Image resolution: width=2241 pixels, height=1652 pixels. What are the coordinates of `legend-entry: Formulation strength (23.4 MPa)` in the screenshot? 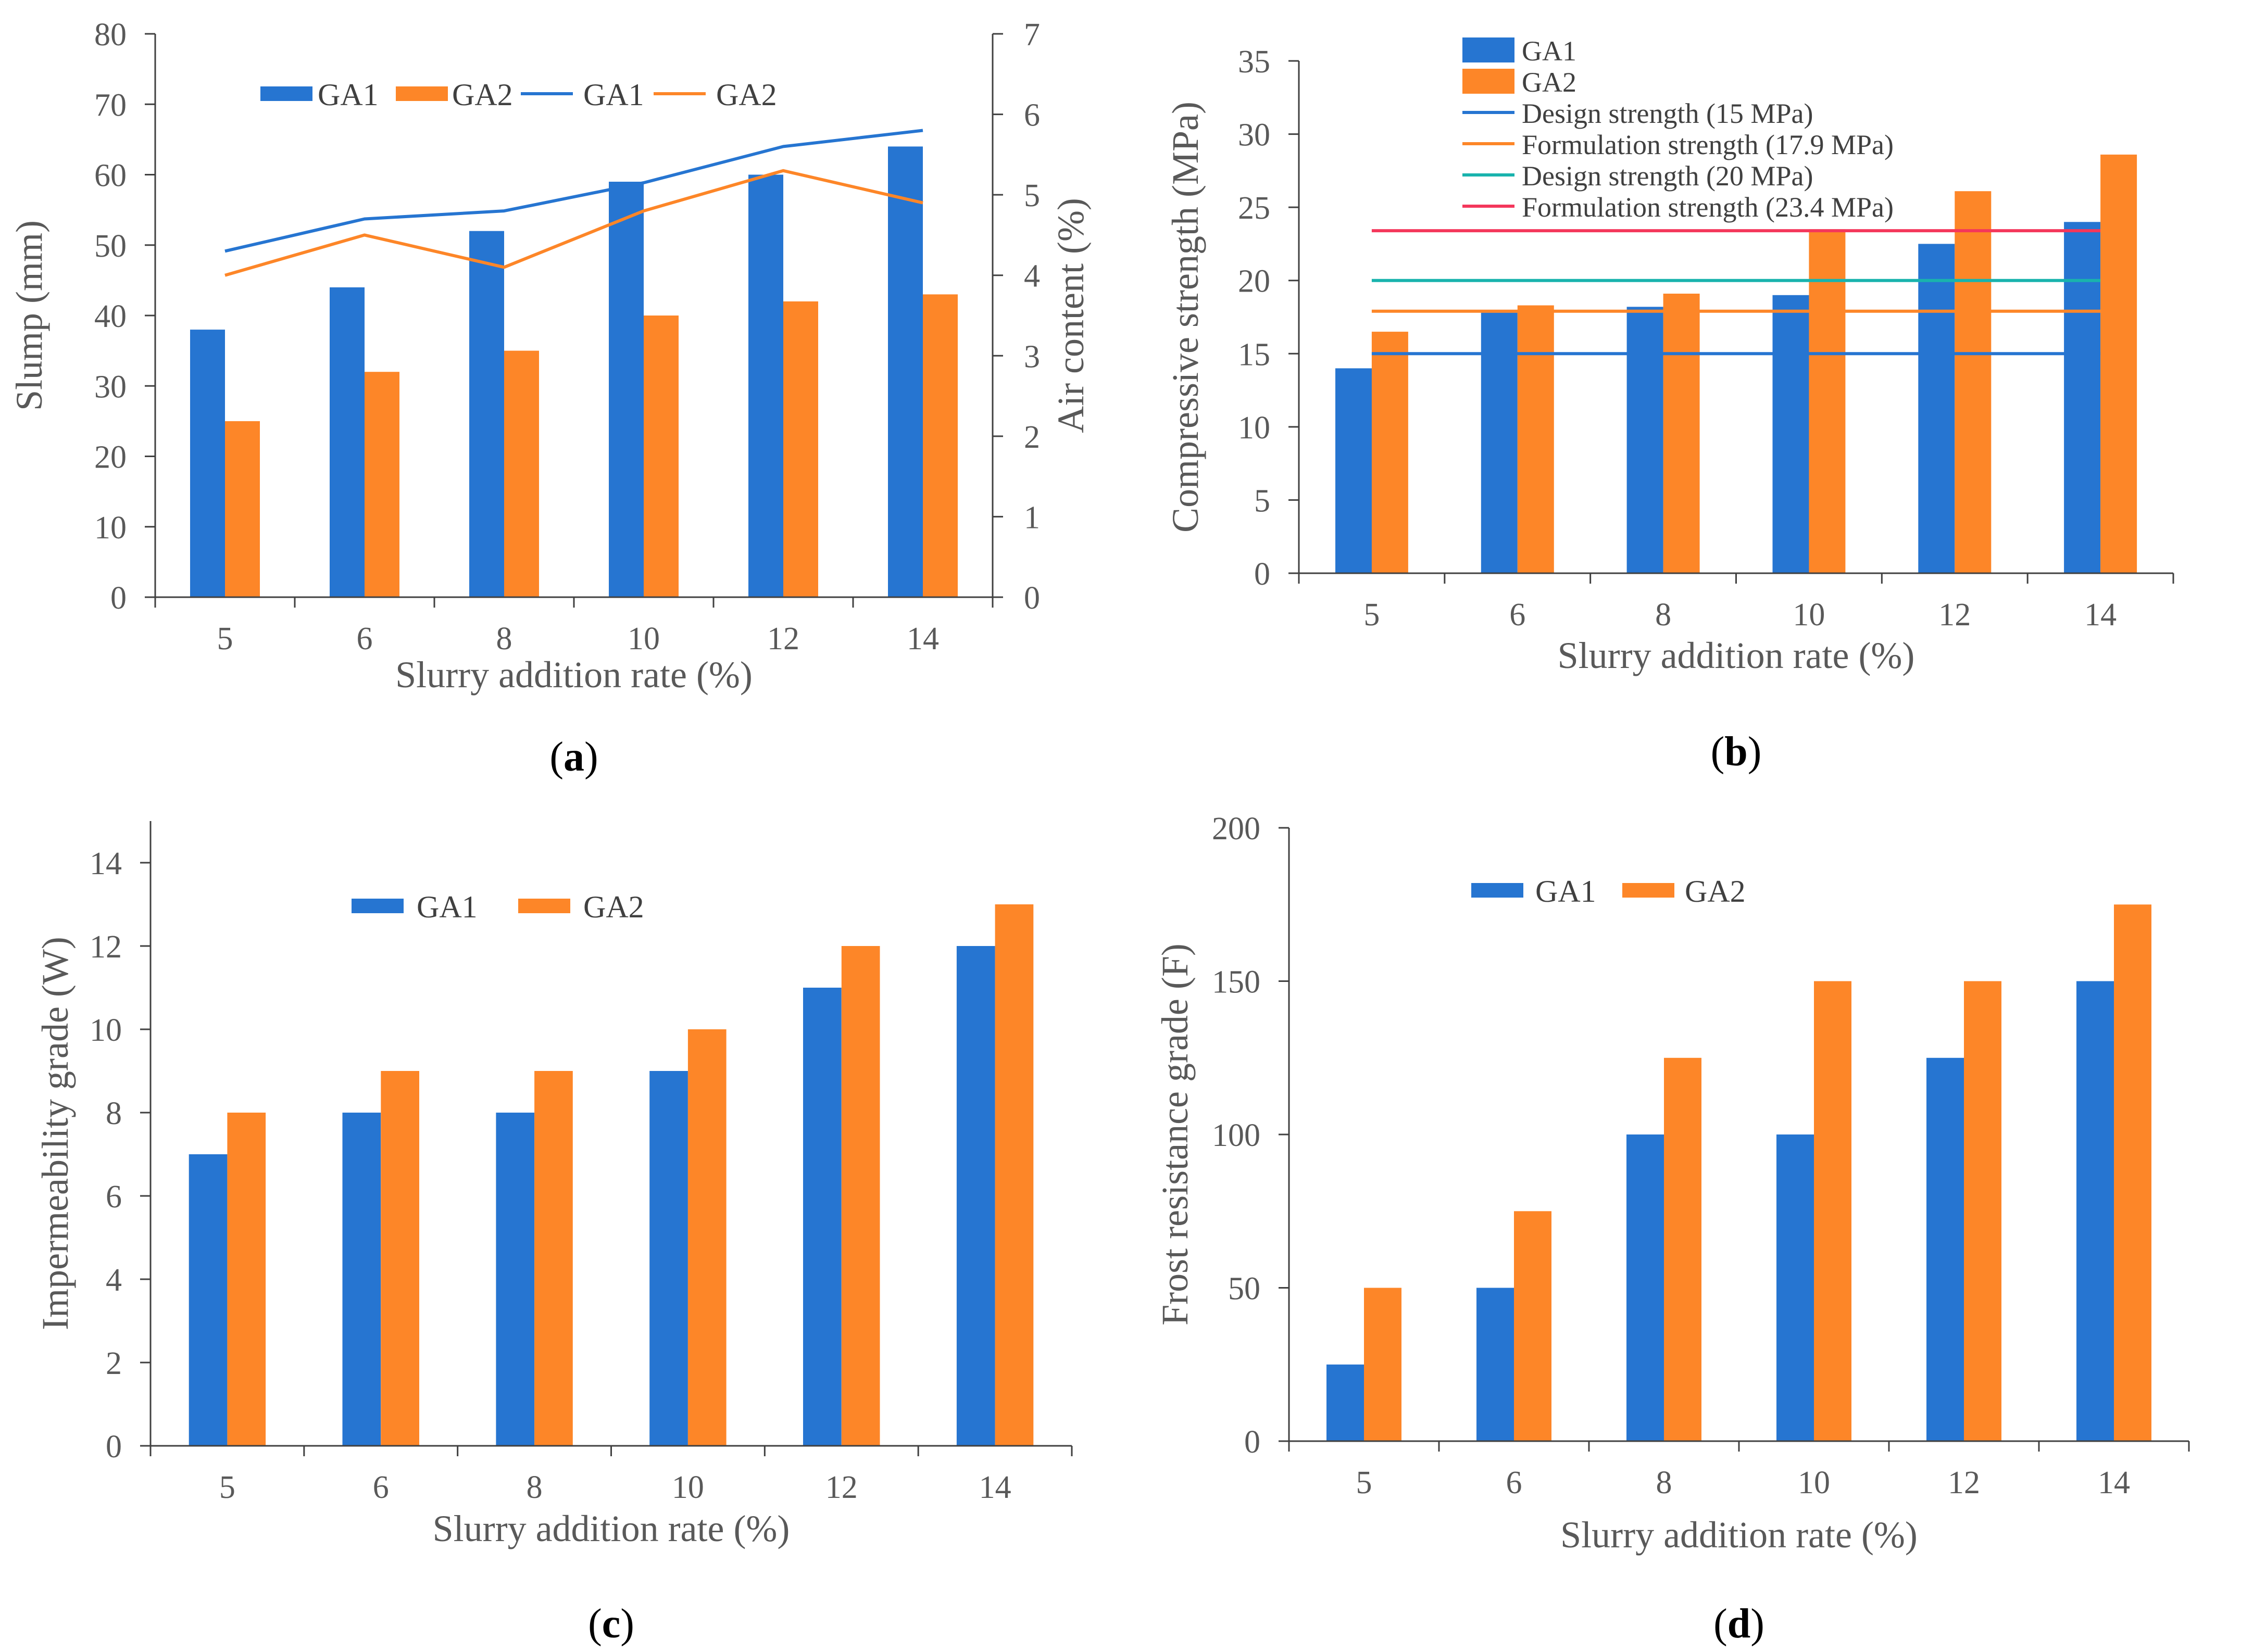 It's located at (1708, 207).